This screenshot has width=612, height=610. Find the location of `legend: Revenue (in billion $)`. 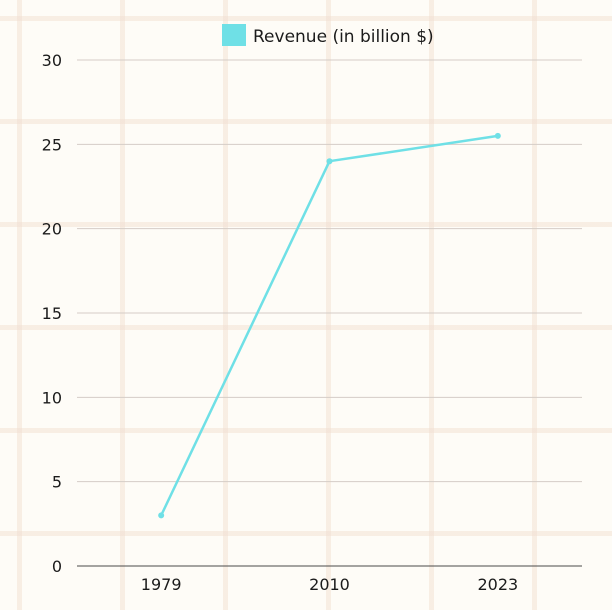

legend: Revenue (in billion $) is located at coordinates (328, 35).